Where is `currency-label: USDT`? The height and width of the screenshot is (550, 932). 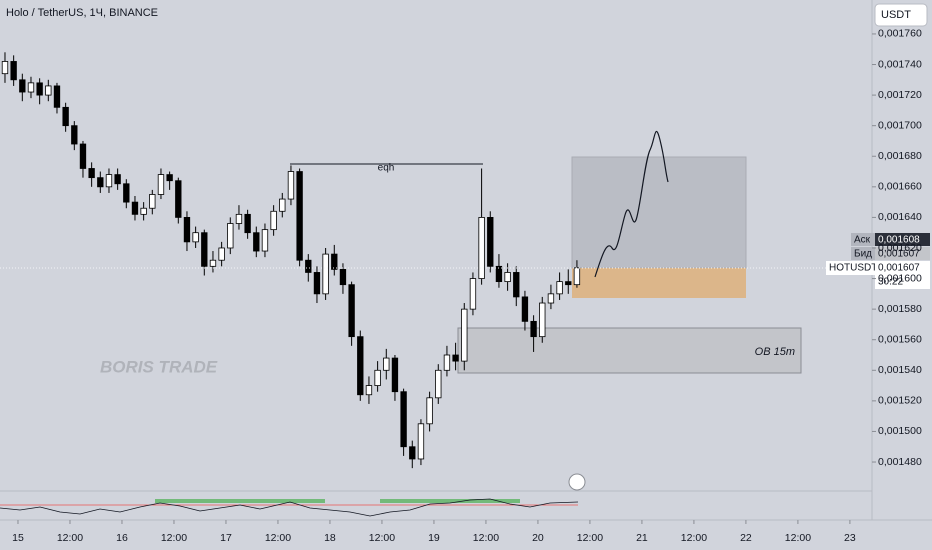 currency-label: USDT is located at coordinates (896, 15).